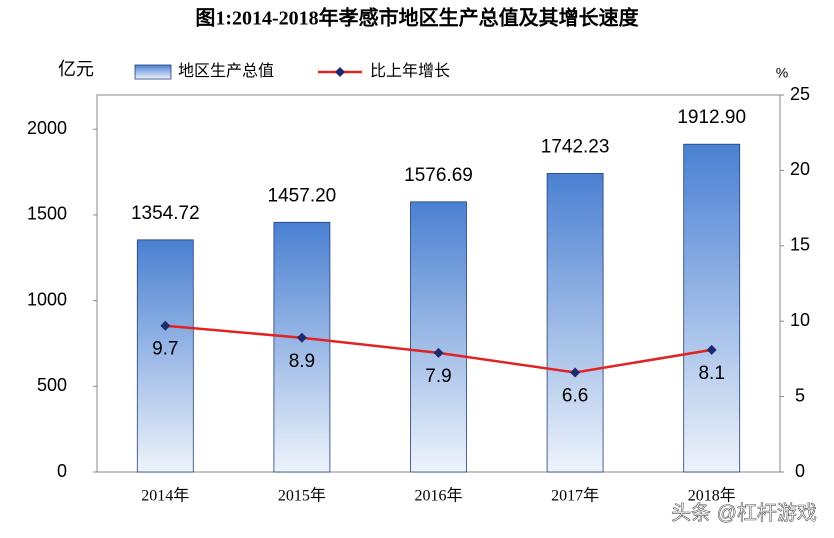 This screenshot has width=834, height=538. I want to click on line-value-label: 6.6, so click(575, 395).